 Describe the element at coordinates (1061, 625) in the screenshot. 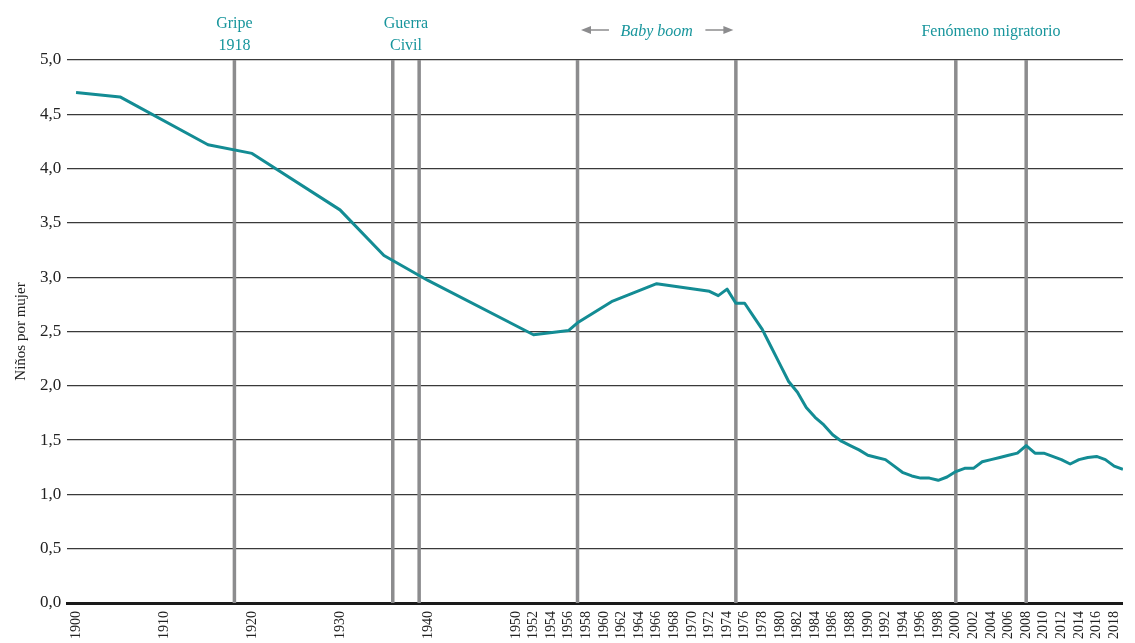

I see `x-tick-label: 2012` at that location.